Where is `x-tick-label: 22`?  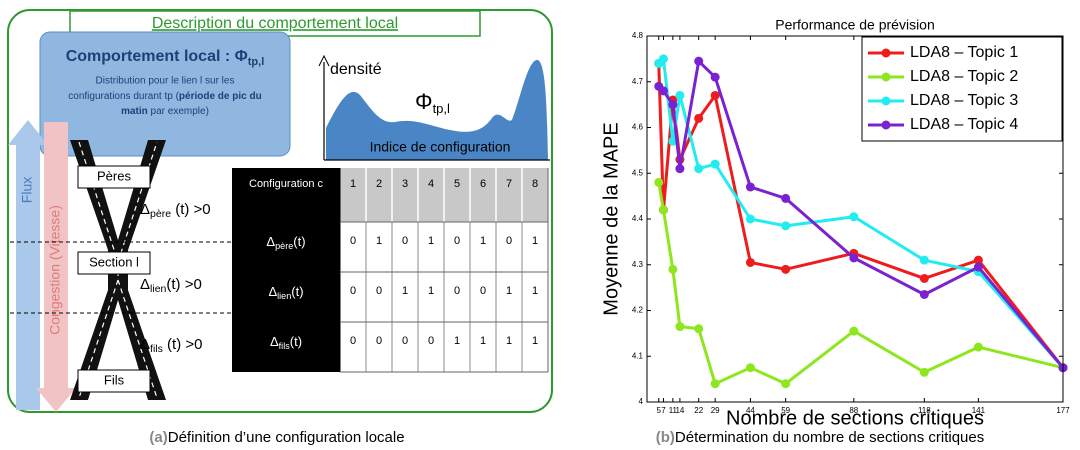 x-tick-label: 22 is located at coordinates (698, 410).